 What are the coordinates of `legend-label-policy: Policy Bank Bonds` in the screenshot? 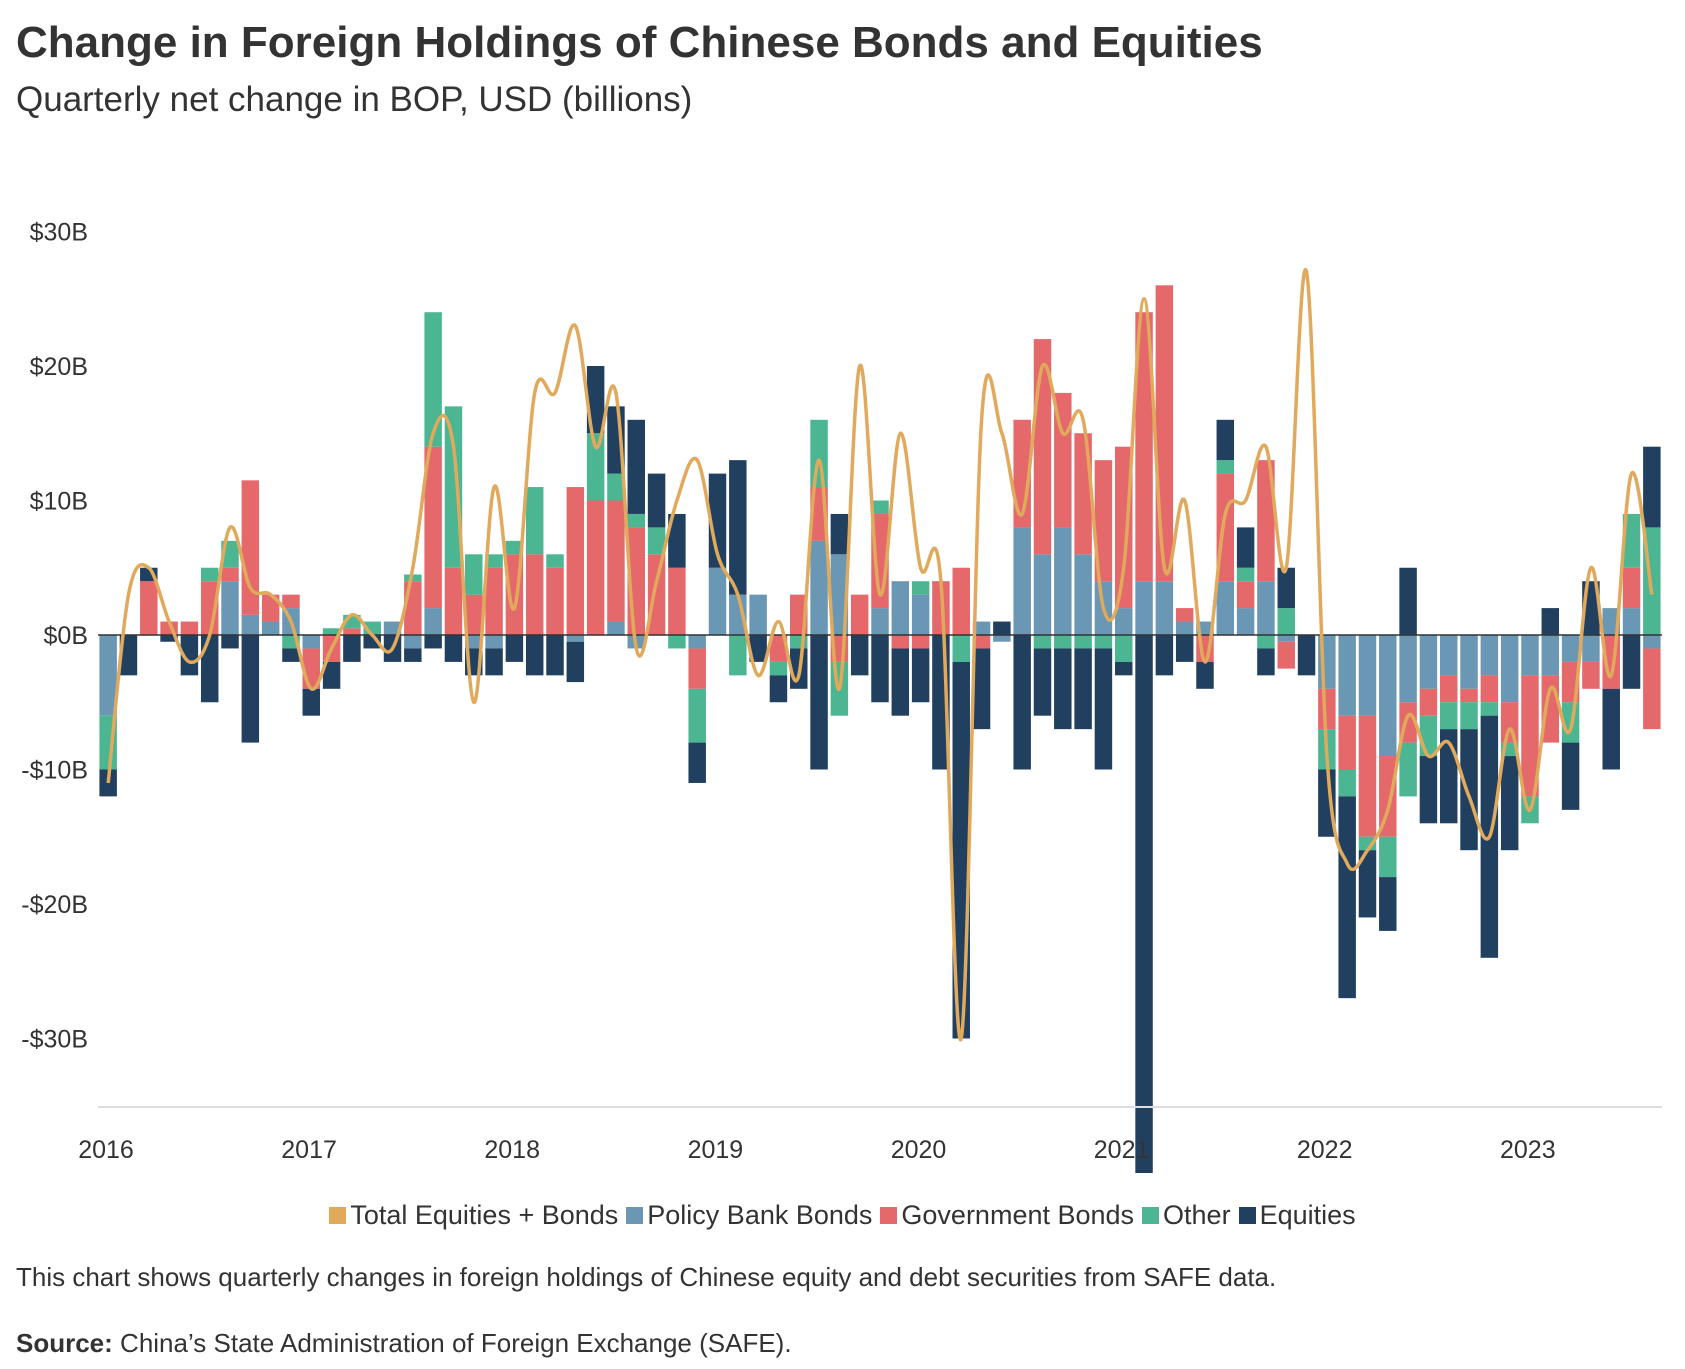 It's located at (760, 1215).